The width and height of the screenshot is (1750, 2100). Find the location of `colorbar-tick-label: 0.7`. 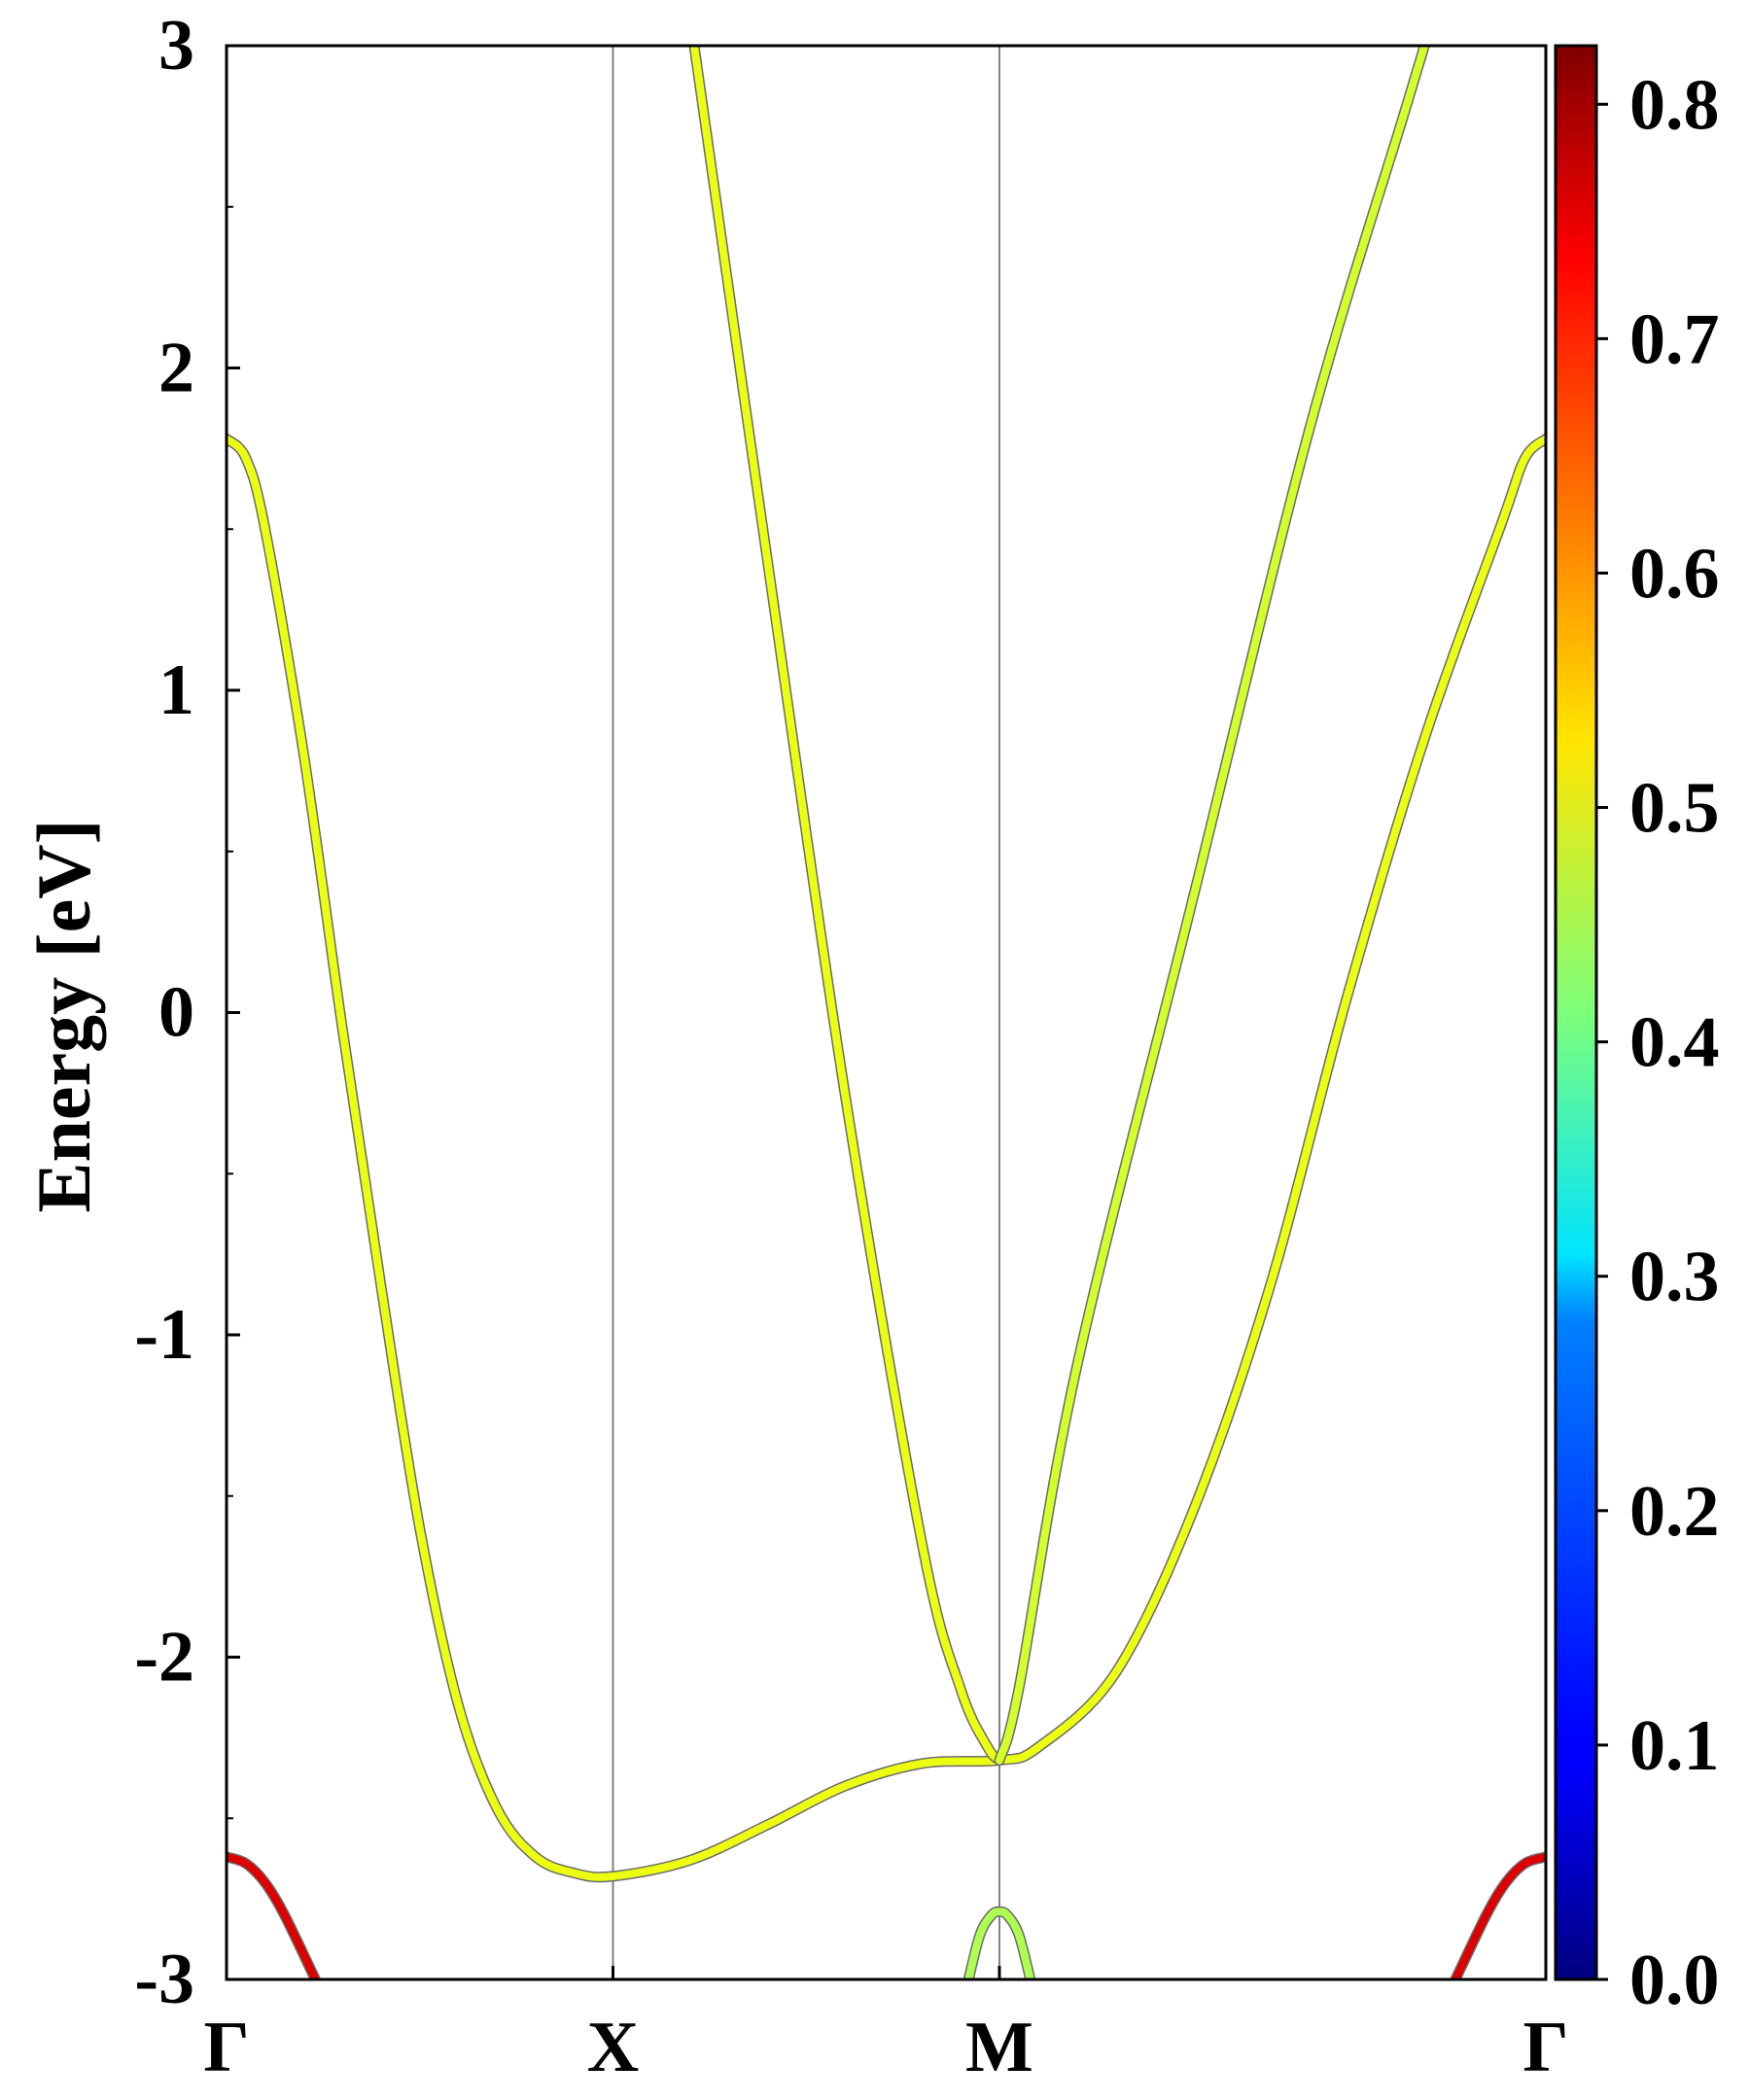

colorbar-tick-label: 0.7 is located at coordinates (1674, 339).